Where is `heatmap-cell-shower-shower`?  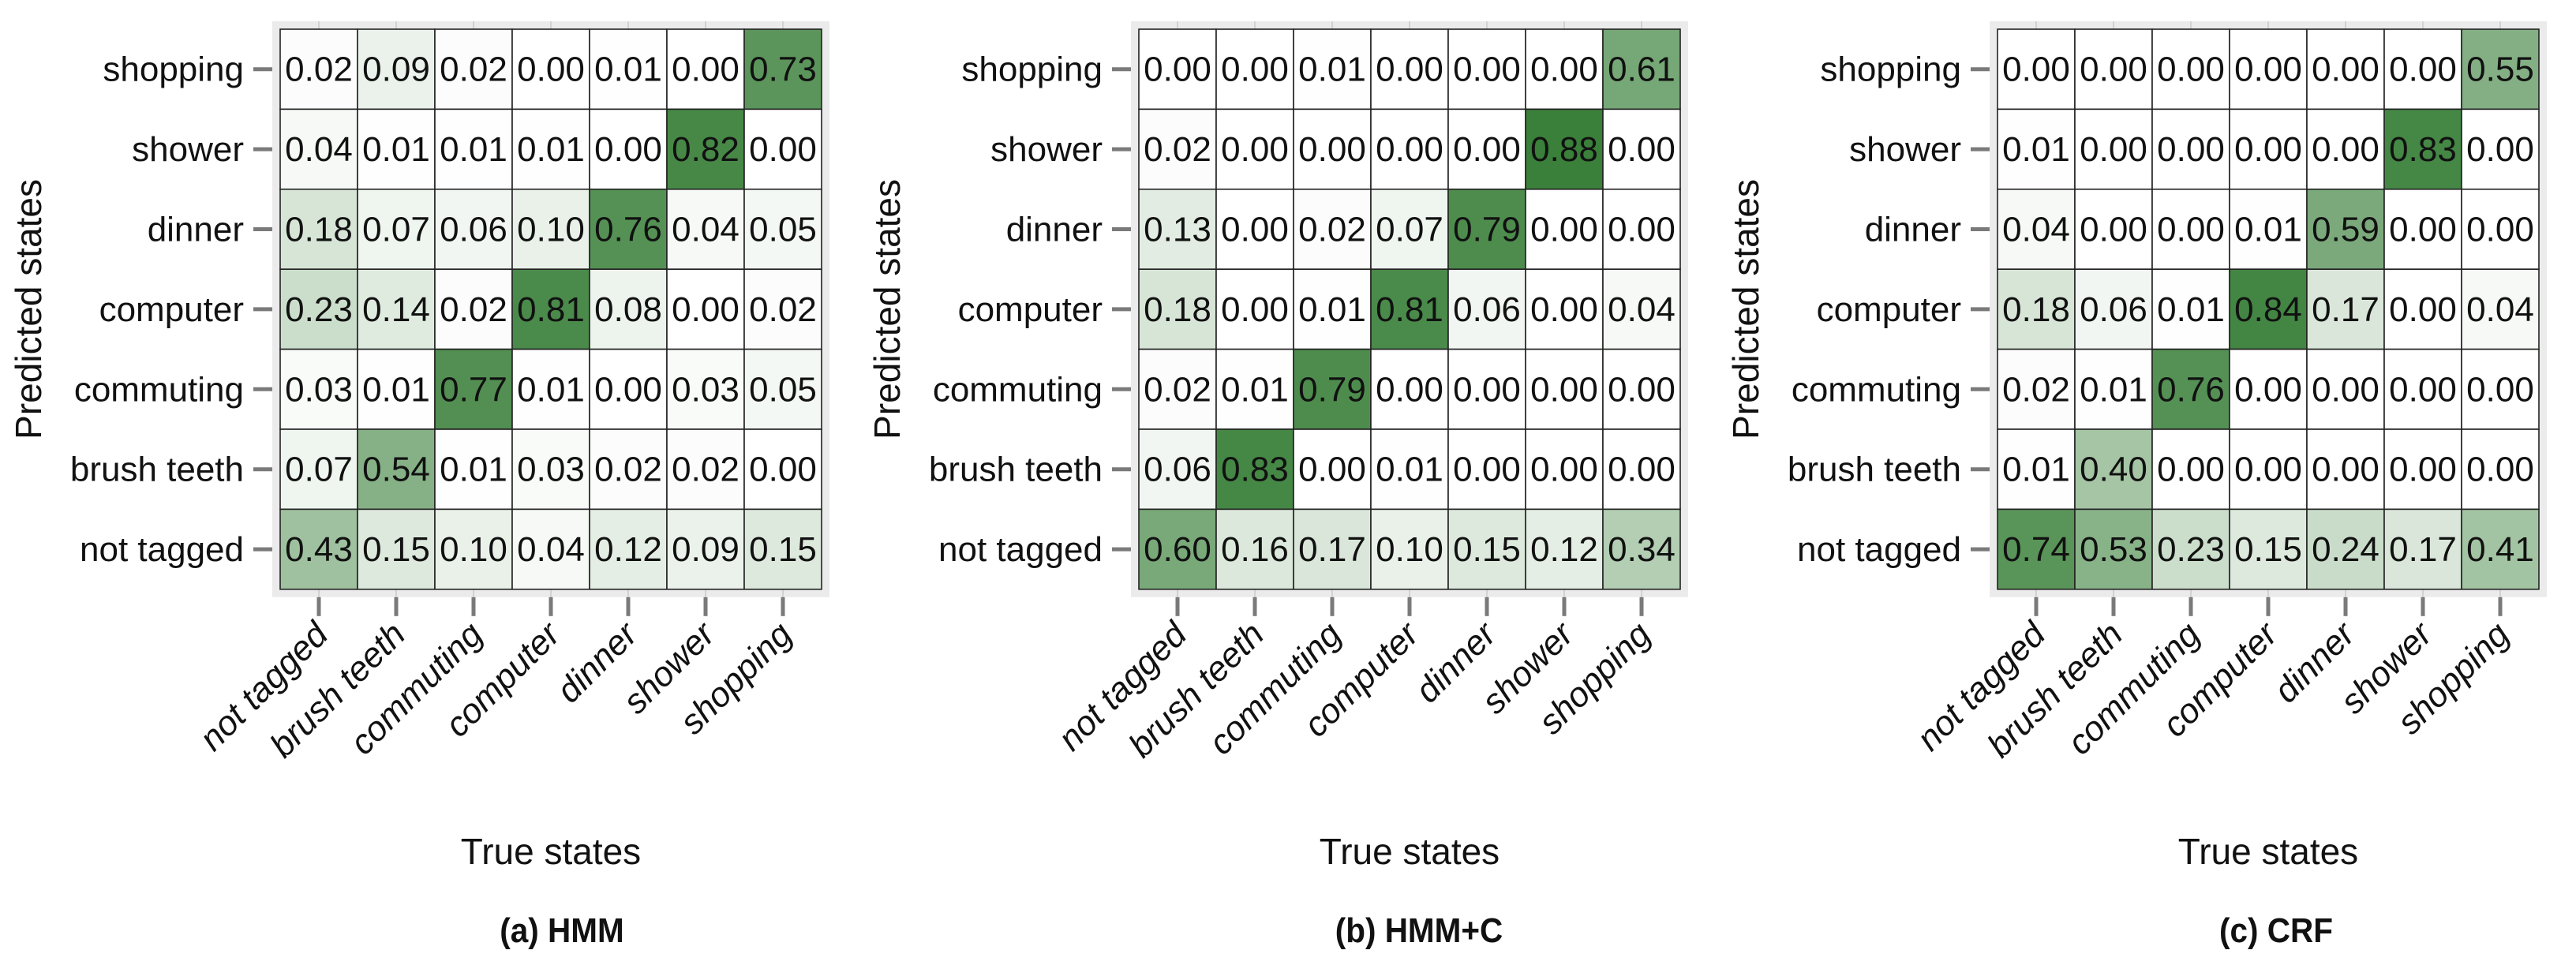
heatmap-cell-shower-shower is located at coordinates (2422, 149).